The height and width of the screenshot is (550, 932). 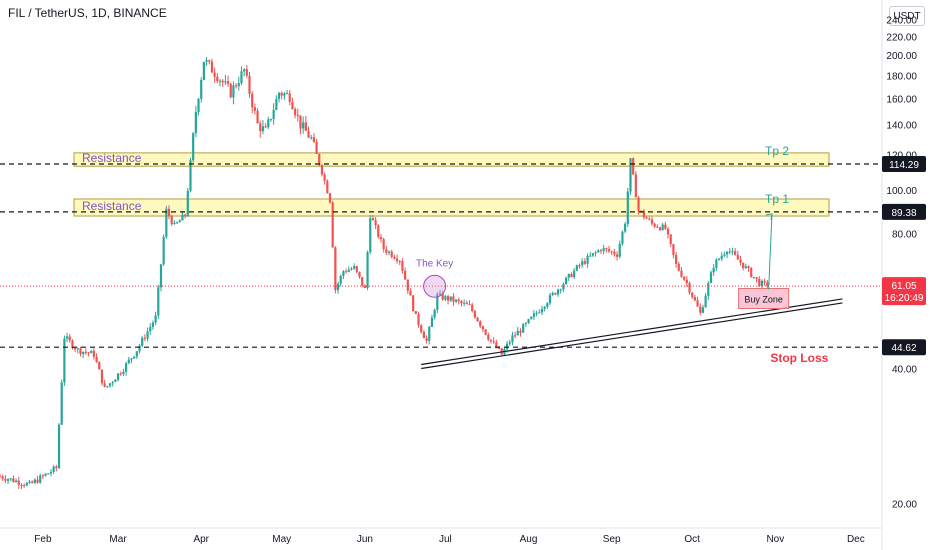 I want to click on stop-loss-label: Stop Loss, so click(x=799, y=358).